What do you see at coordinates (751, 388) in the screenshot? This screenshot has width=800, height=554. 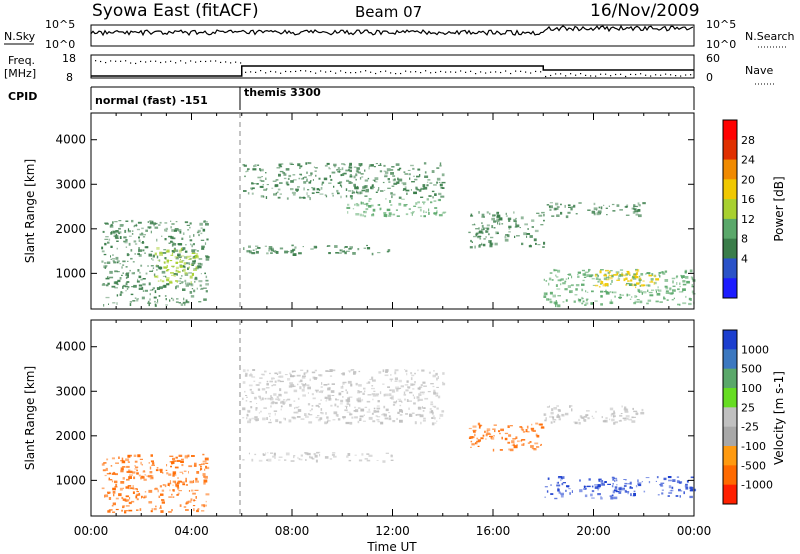 I see `colorbar-tick-label: 100` at bounding box center [751, 388].